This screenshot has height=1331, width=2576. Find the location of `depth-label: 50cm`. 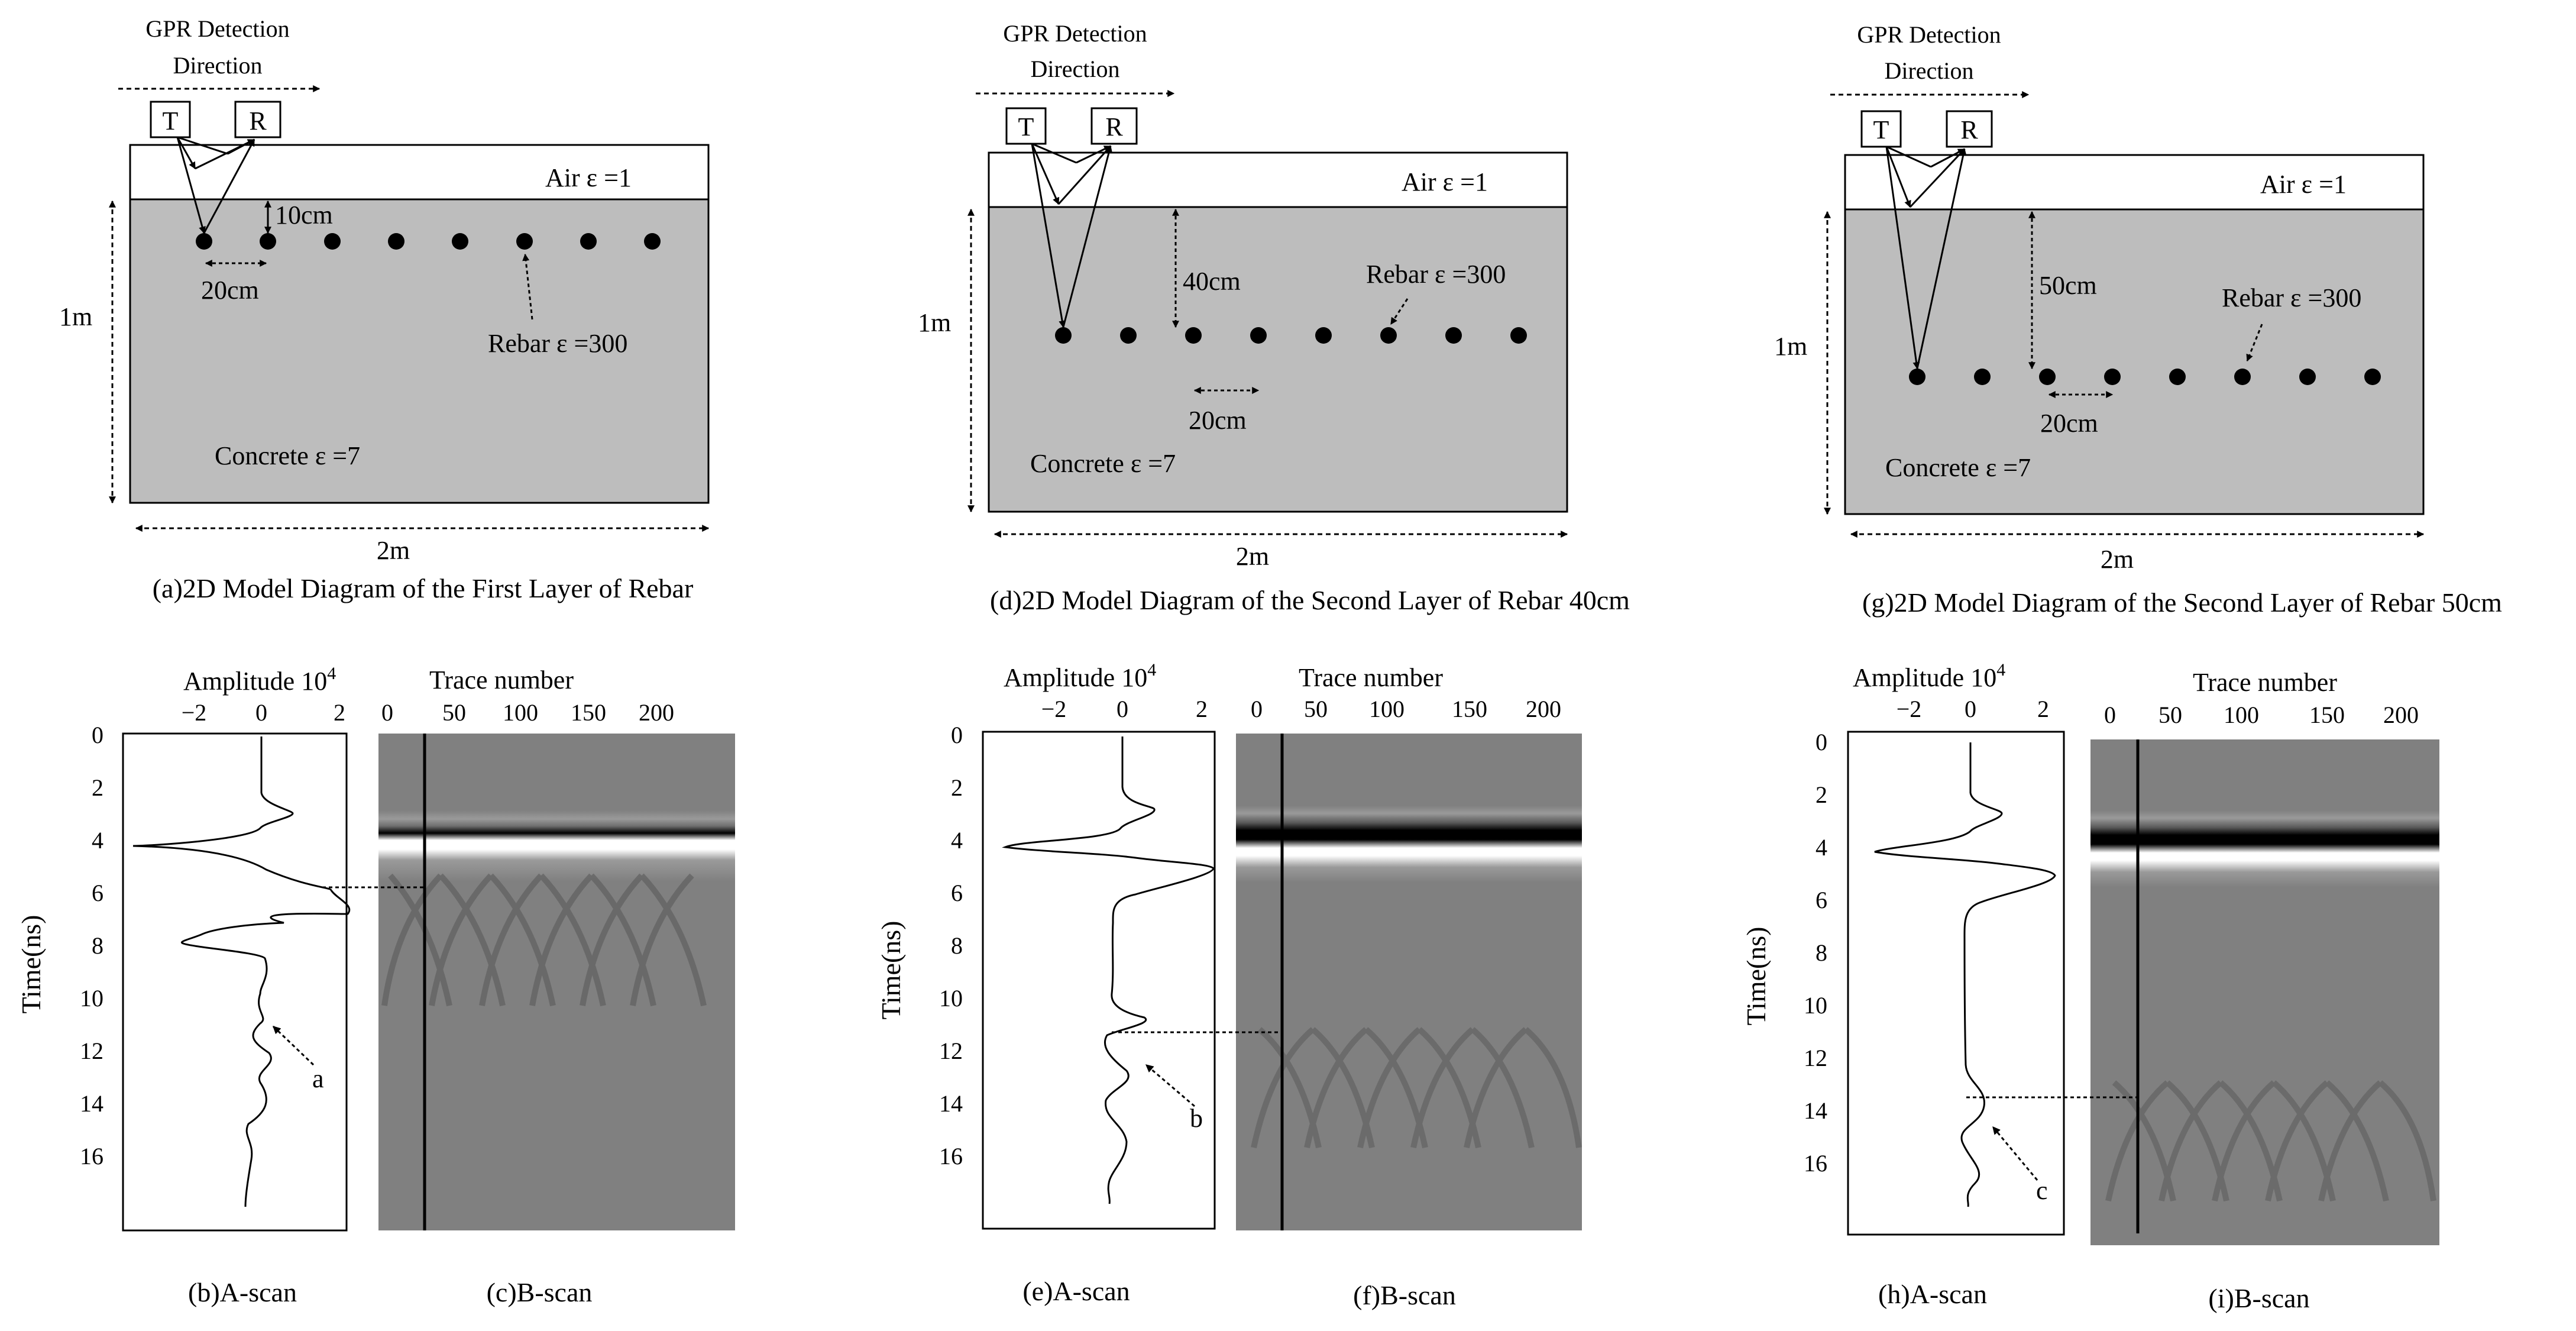

depth-label: 50cm is located at coordinates (2068, 285).